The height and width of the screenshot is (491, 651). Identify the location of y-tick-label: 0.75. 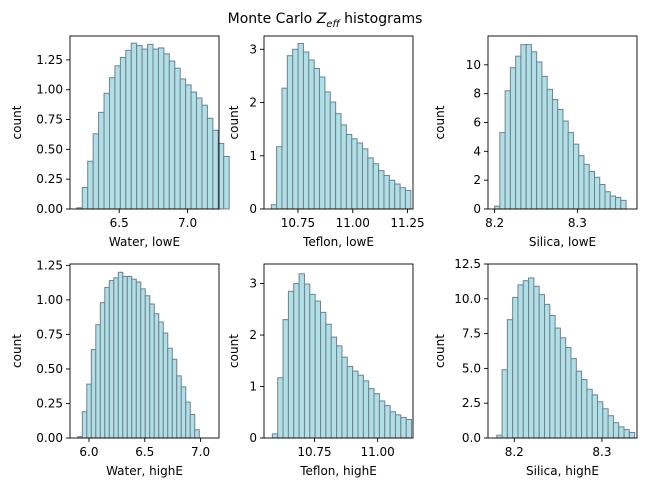
(49, 334).